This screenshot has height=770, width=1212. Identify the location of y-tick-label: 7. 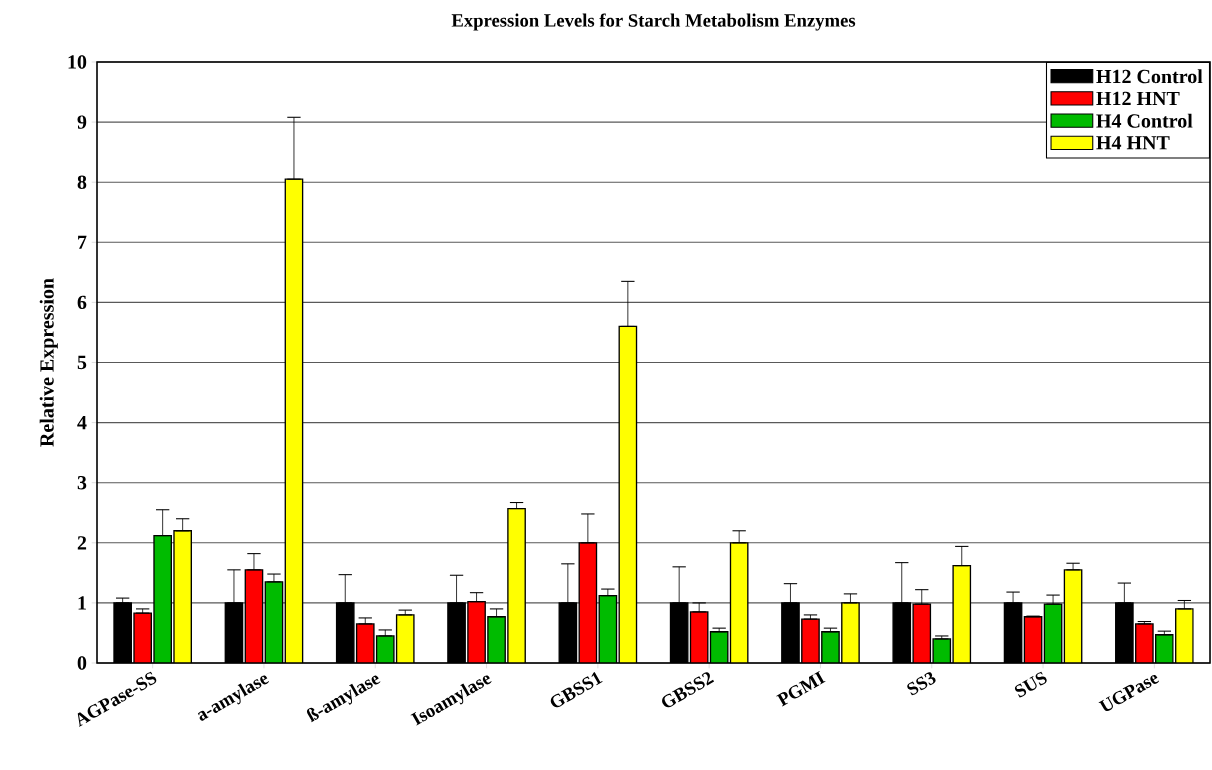
(82, 242).